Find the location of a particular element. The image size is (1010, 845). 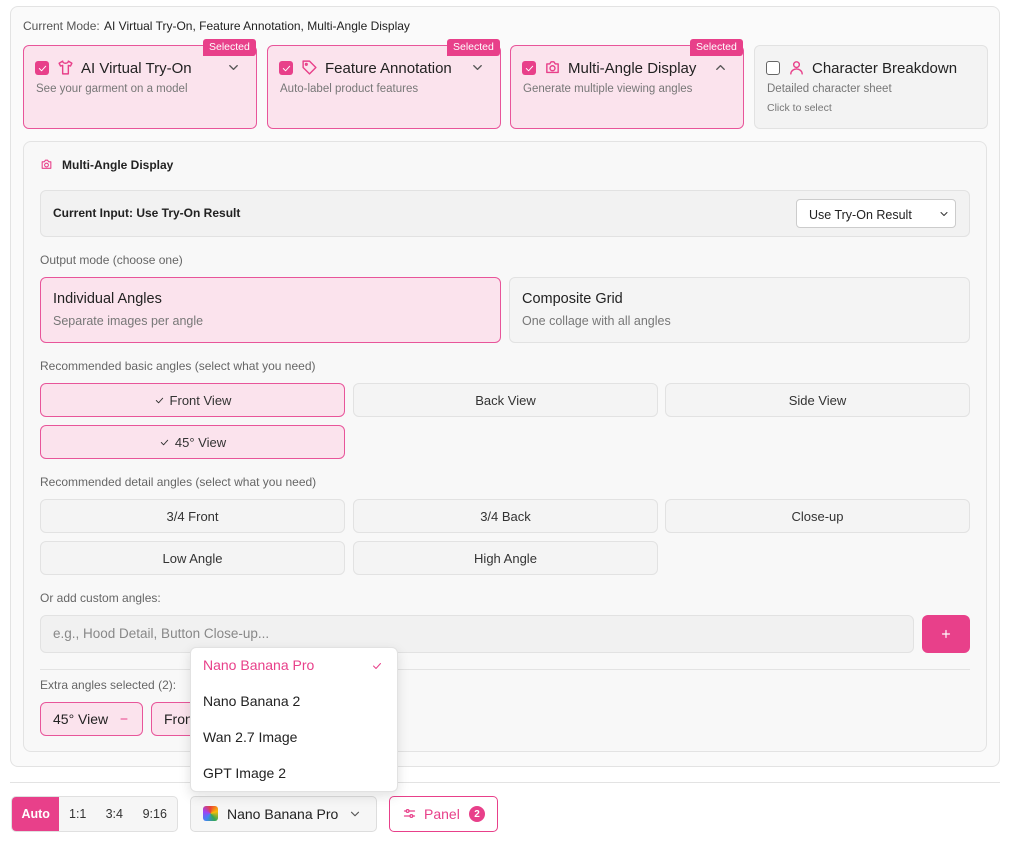

angle-button: Back View is located at coordinates (505, 400).